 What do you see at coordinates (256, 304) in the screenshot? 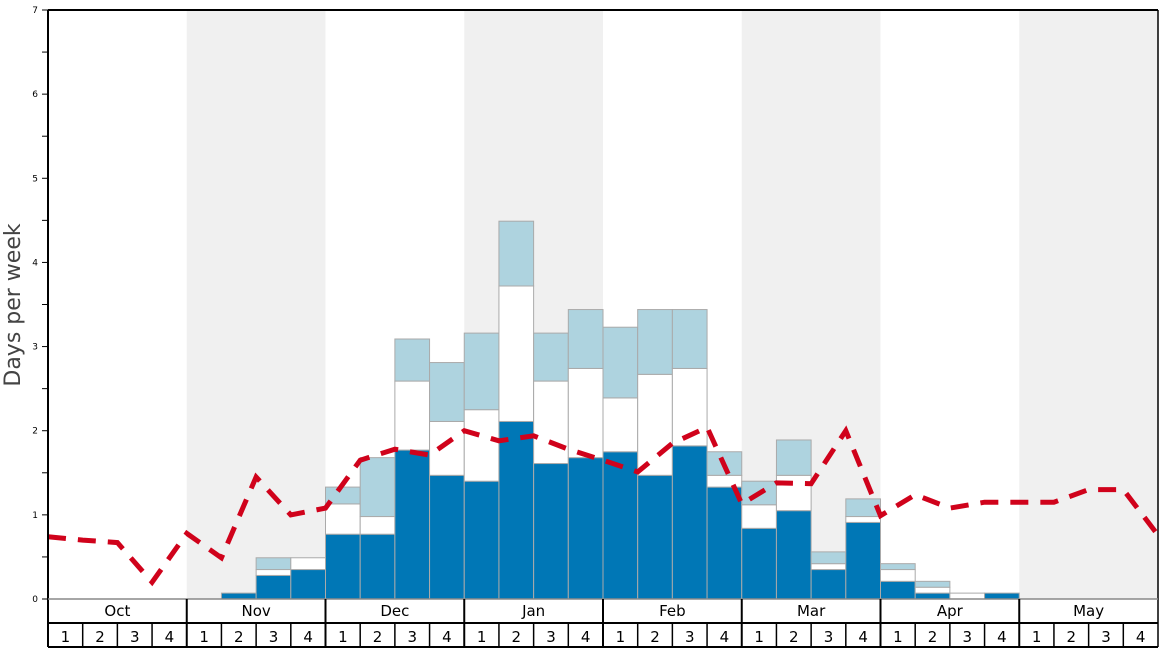
I see `month-shade-nov` at bounding box center [256, 304].